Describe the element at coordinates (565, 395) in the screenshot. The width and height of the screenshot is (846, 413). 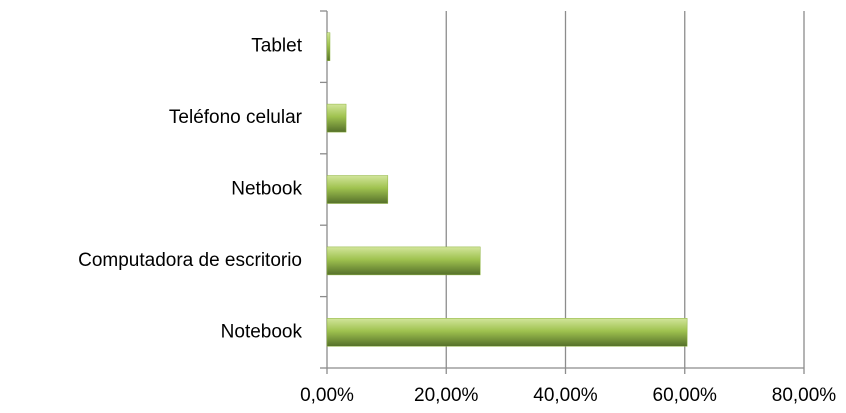
I see `x-tick-label: 40,00%` at that location.